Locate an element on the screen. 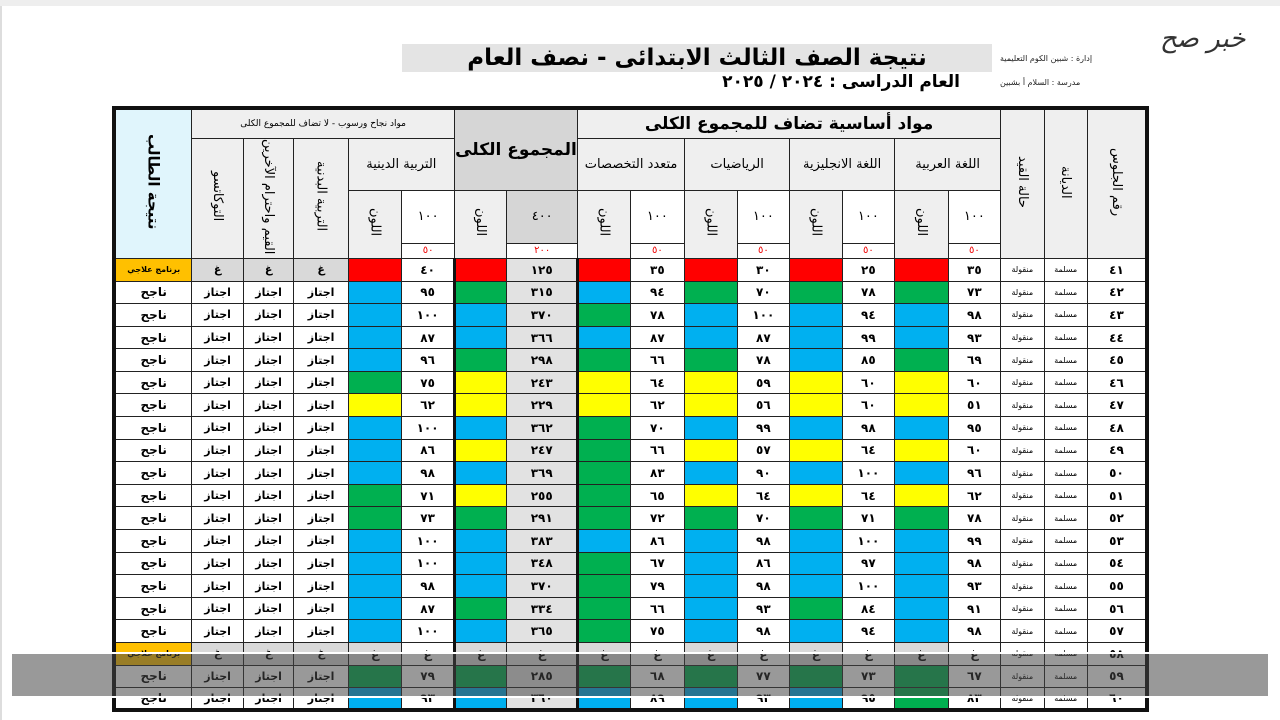 The image size is (1280, 720). seat-number: ٥٠ is located at coordinates (1117, 473).